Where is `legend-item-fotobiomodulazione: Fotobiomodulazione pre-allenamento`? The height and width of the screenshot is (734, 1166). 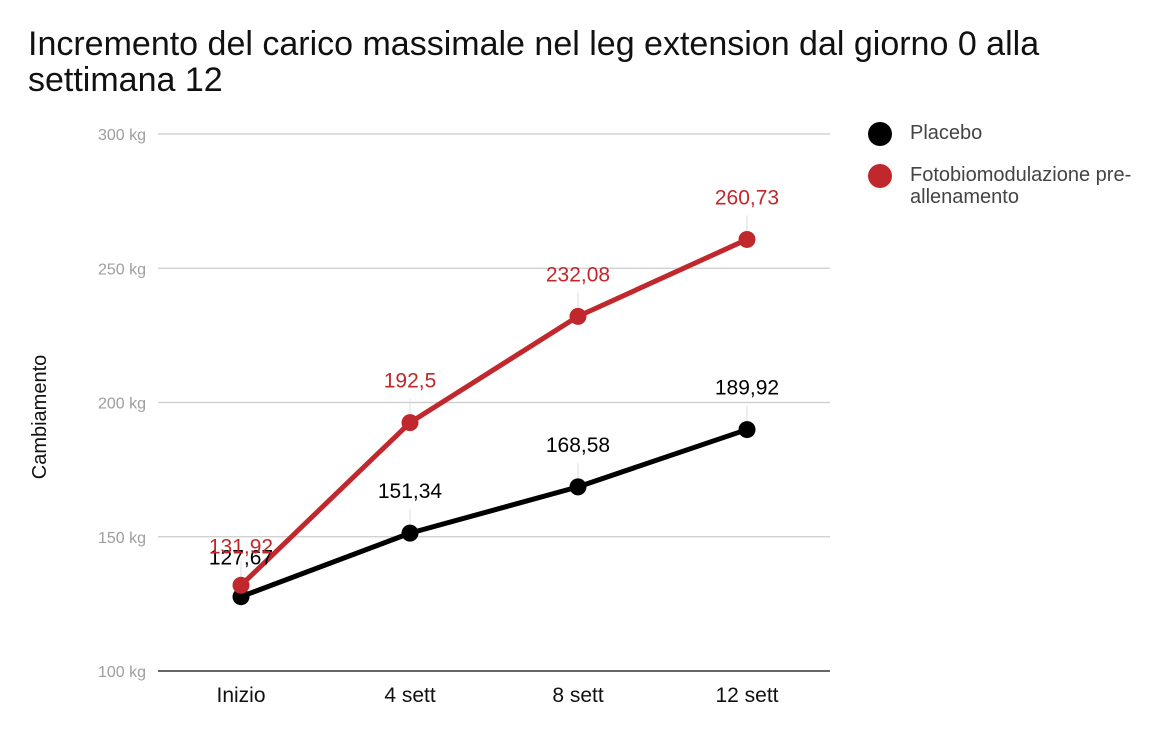 legend-item-fotobiomodulazione: Fotobiomodulazione pre-allenamento is located at coordinates (1004, 186).